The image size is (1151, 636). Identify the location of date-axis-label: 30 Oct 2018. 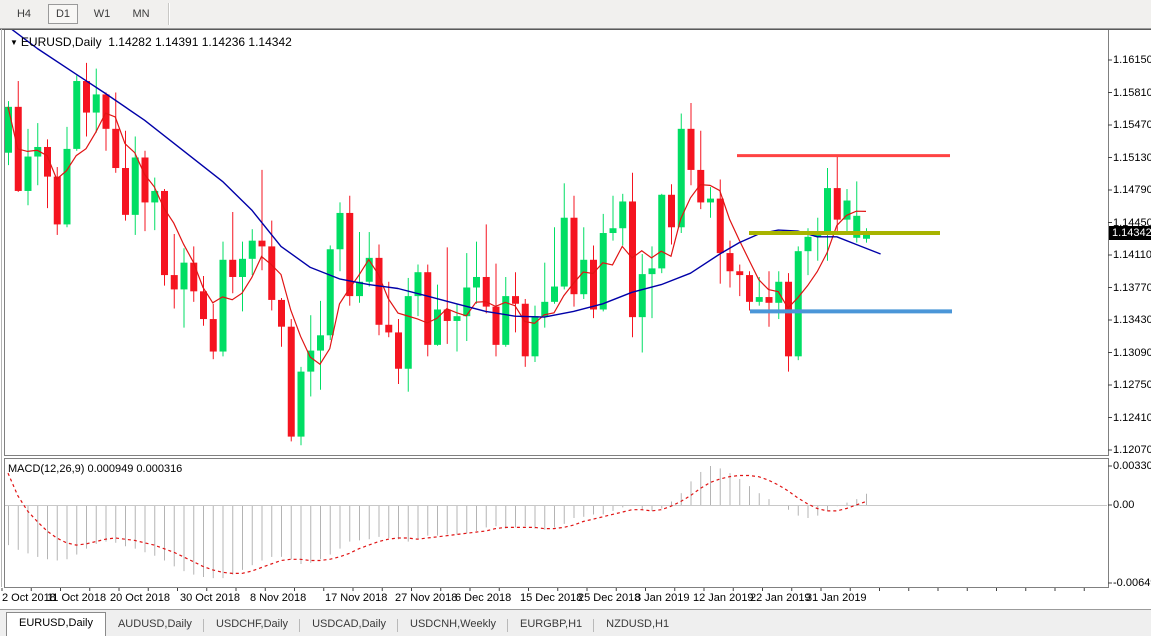
(210, 598).